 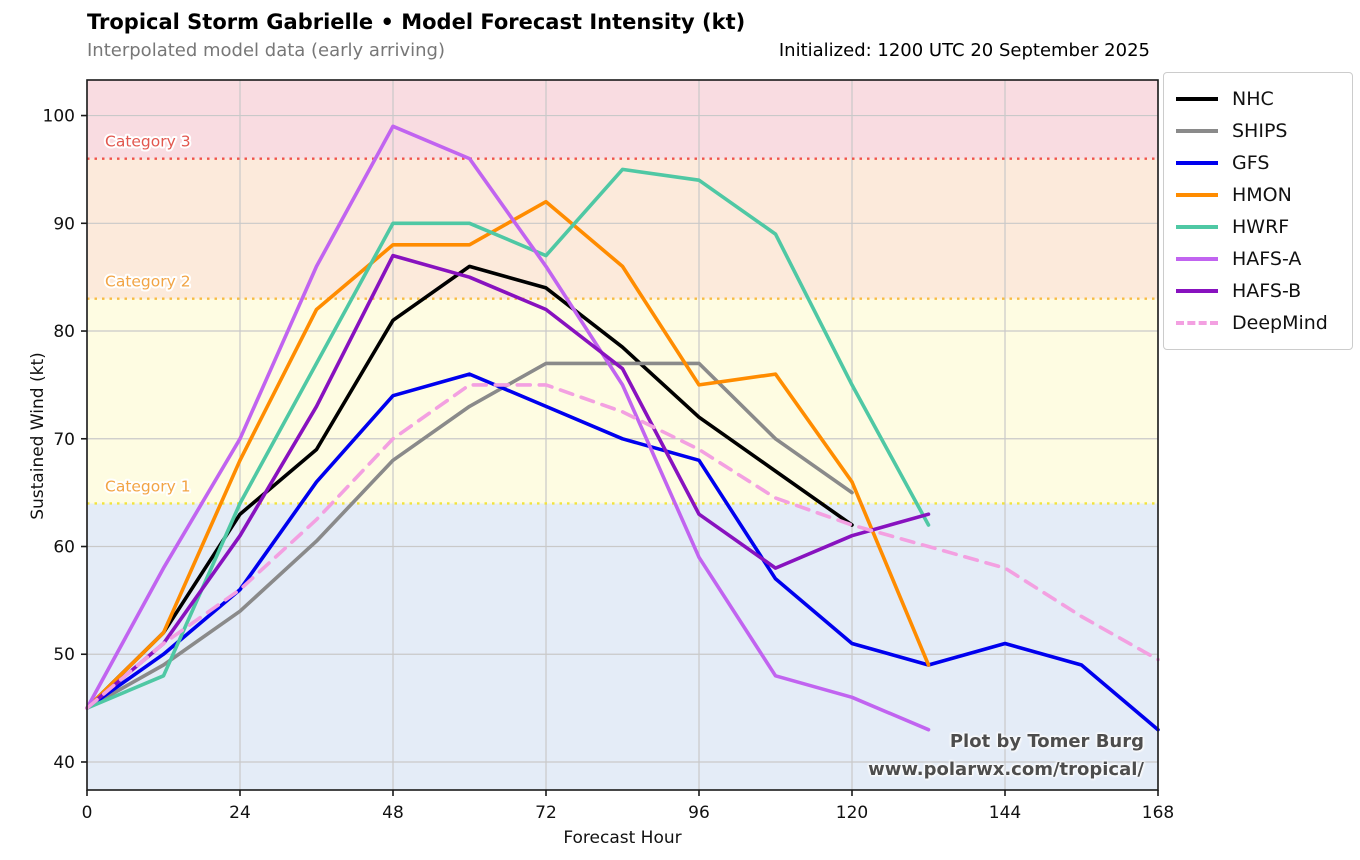 What do you see at coordinates (1251, 163) in the screenshot?
I see `legend-label-gfs: GFS` at bounding box center [1251, 163].